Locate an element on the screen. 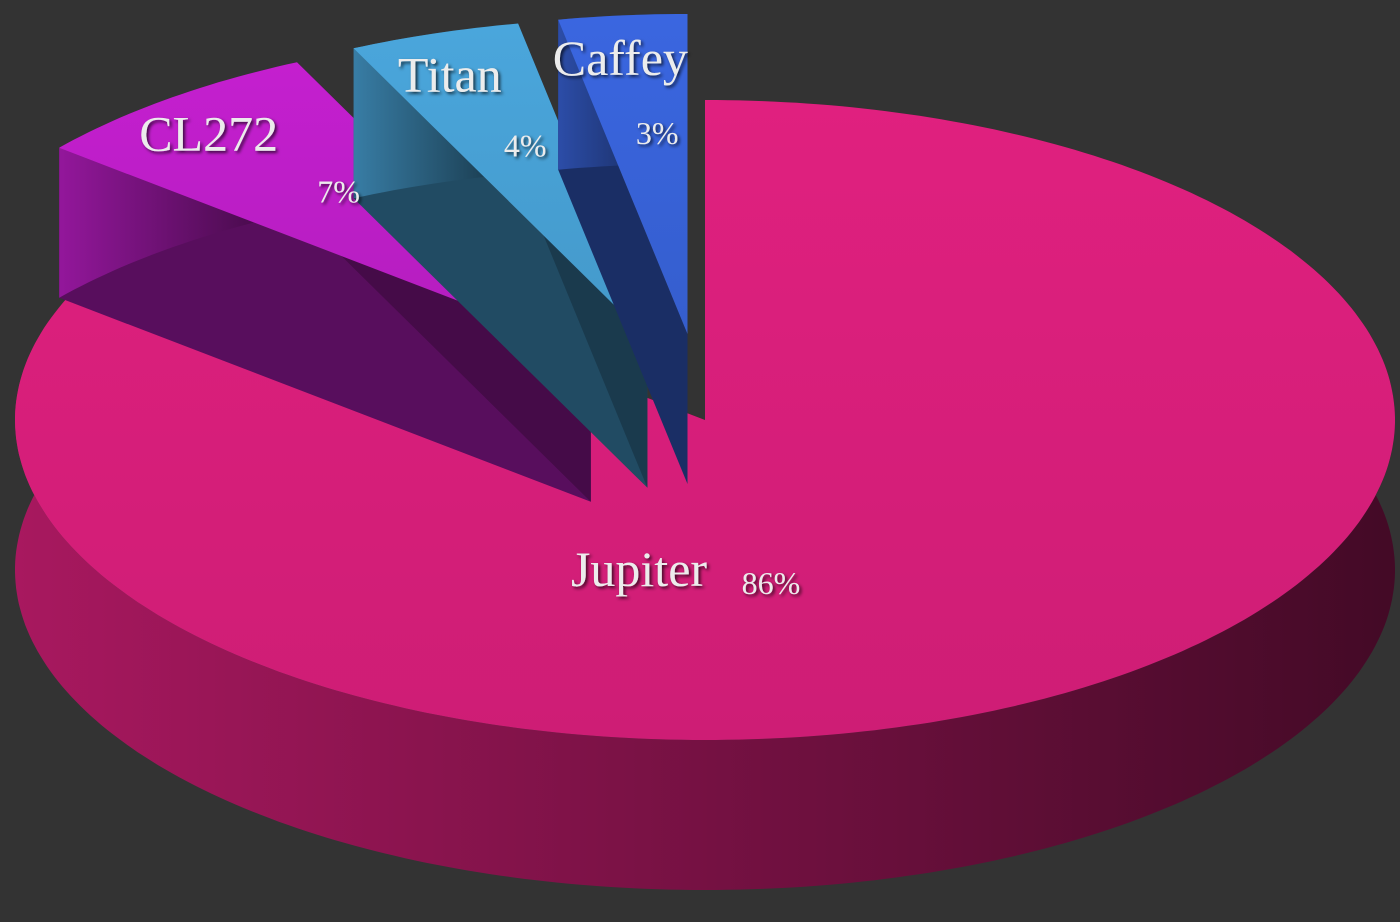 This screenshot has height=922, width=1400. value-label: 7% is located at coordinates (338, 191).